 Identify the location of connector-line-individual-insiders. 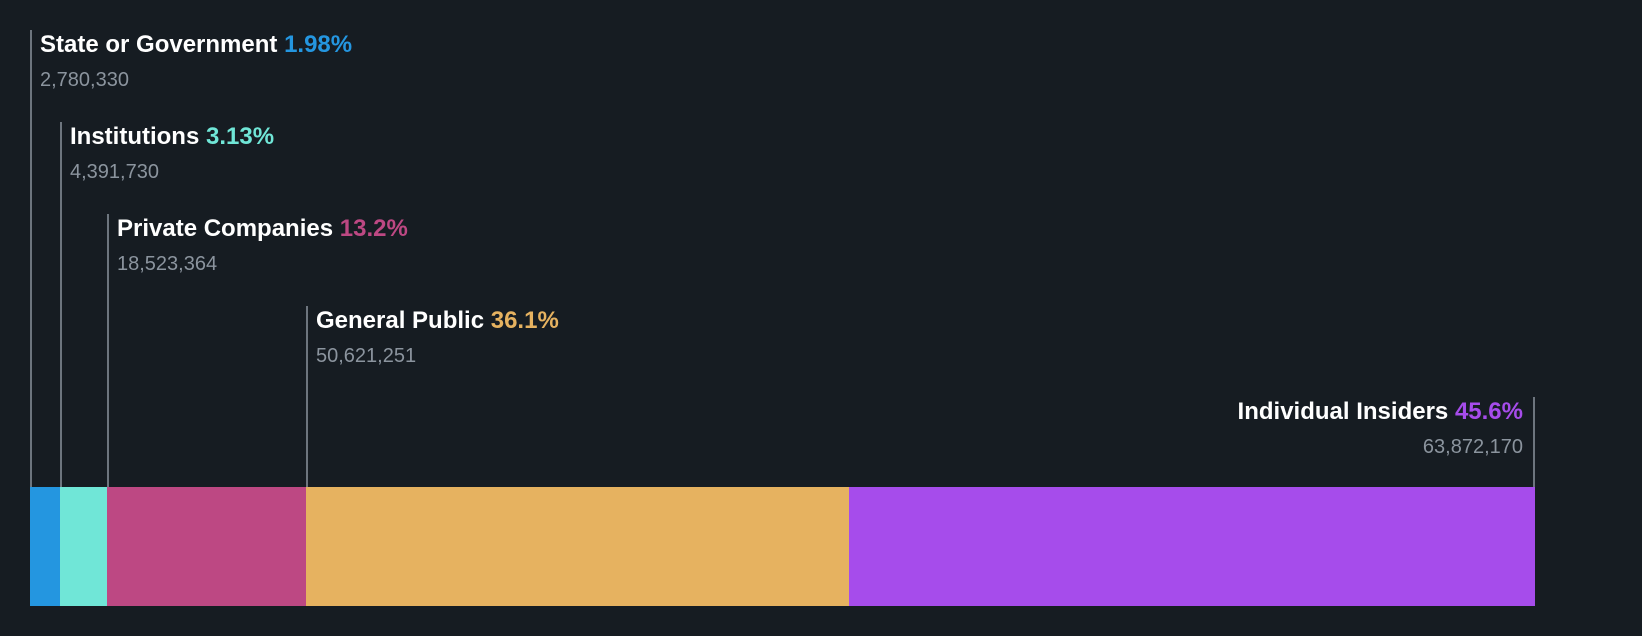
(1534, 442).